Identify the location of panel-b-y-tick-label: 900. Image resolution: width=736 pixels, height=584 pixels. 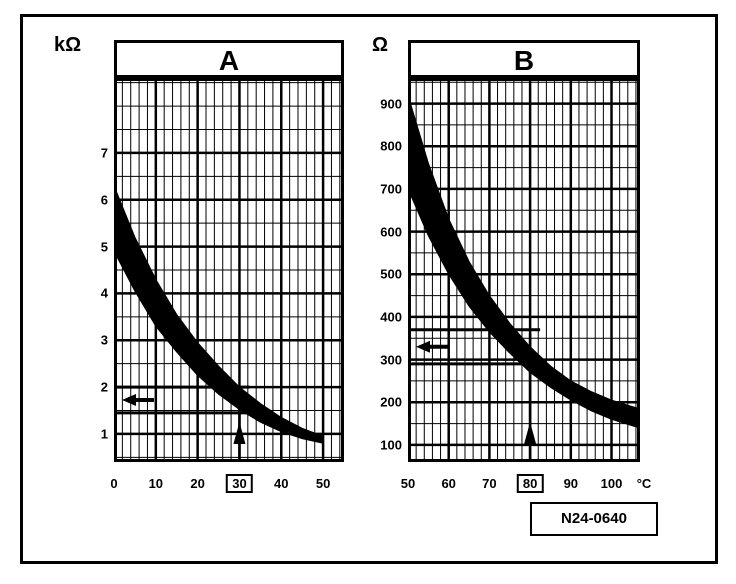
(391, 104).